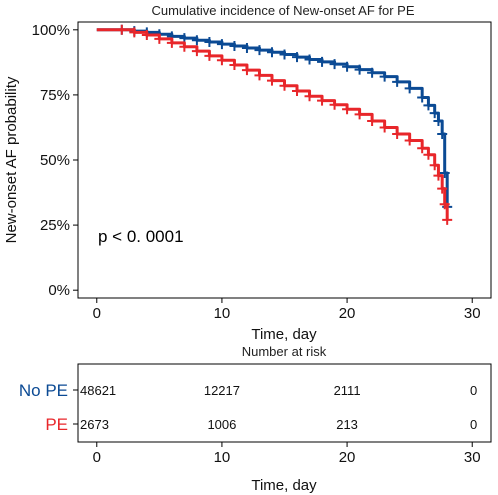 The width and height of the screenshot is (498, 495). Describe the element at coordinates (284, 485) in the screenshot. I see `risk-x-axis-label: Time, day` at that location.